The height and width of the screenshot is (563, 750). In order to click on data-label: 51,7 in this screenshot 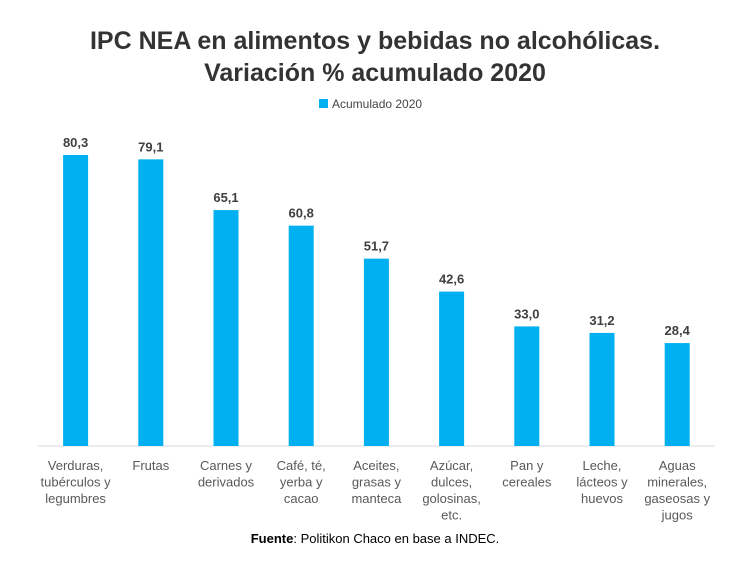, I will do `click(376, 246)`.